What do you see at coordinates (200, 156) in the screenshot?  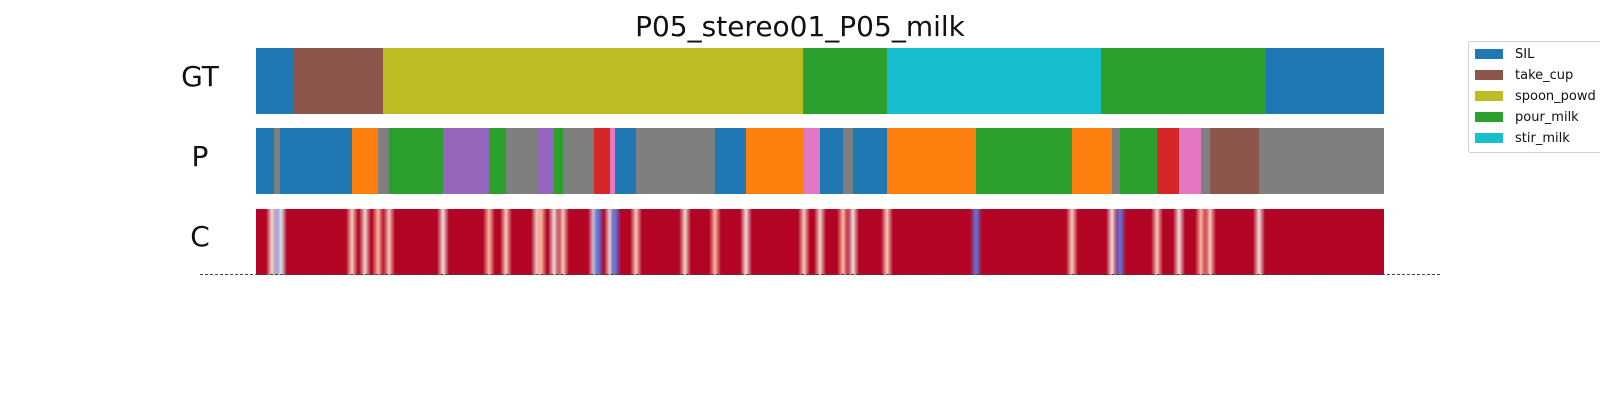 I see `row-label-p: P` at bounding box center [200, 156].